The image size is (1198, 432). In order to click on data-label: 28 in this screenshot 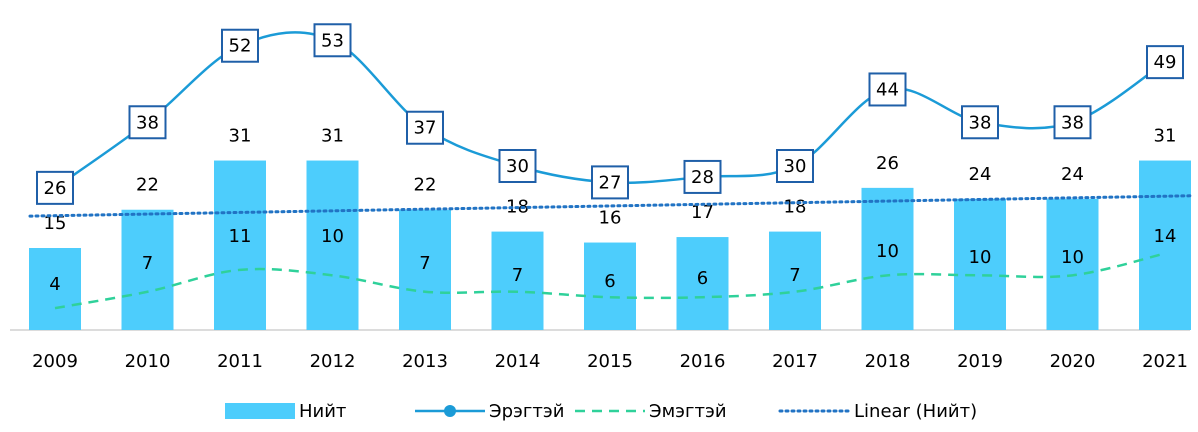, I will do `click(702, 177)`.